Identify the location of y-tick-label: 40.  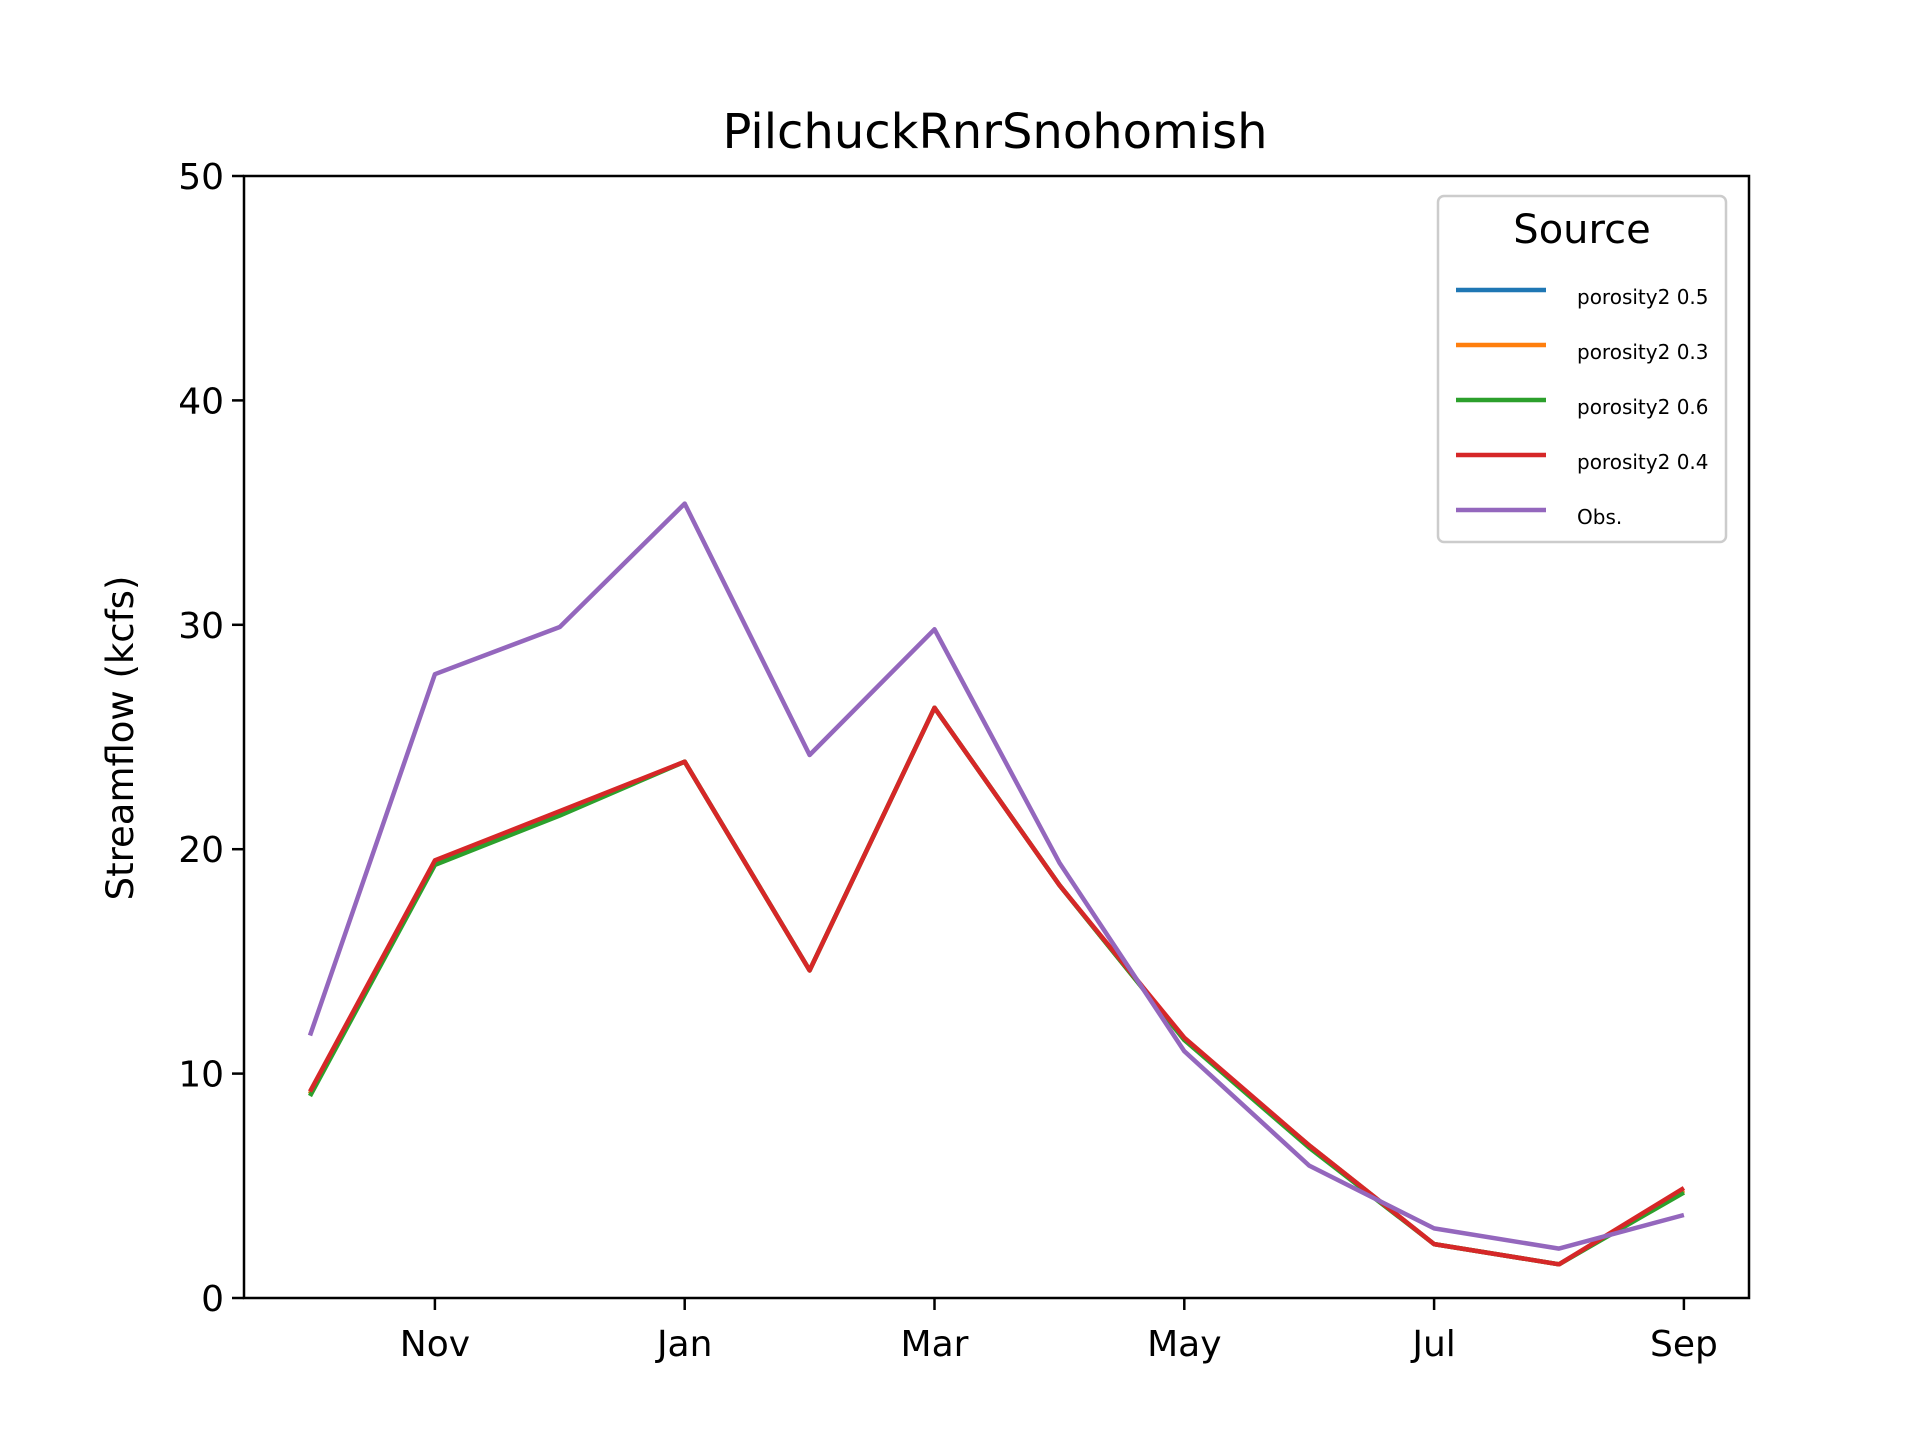
(201, 401).